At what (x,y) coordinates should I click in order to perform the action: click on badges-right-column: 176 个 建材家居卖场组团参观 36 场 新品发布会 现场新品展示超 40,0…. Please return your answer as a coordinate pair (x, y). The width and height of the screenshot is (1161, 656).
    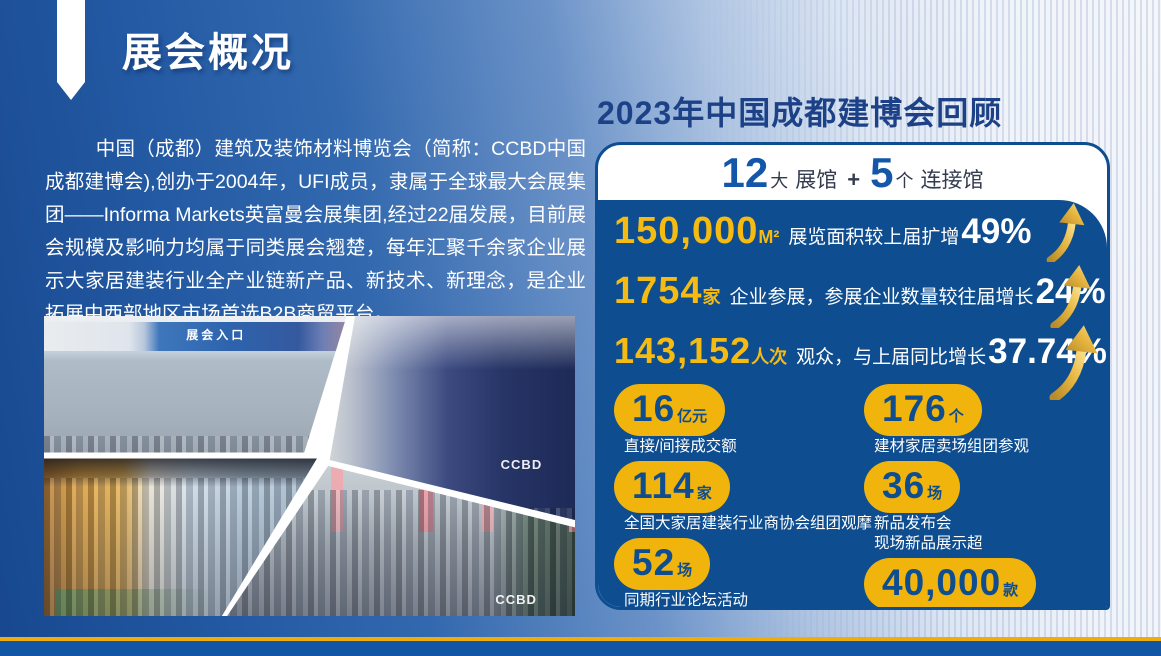
    Looking at the image, I should click on (983, 495).